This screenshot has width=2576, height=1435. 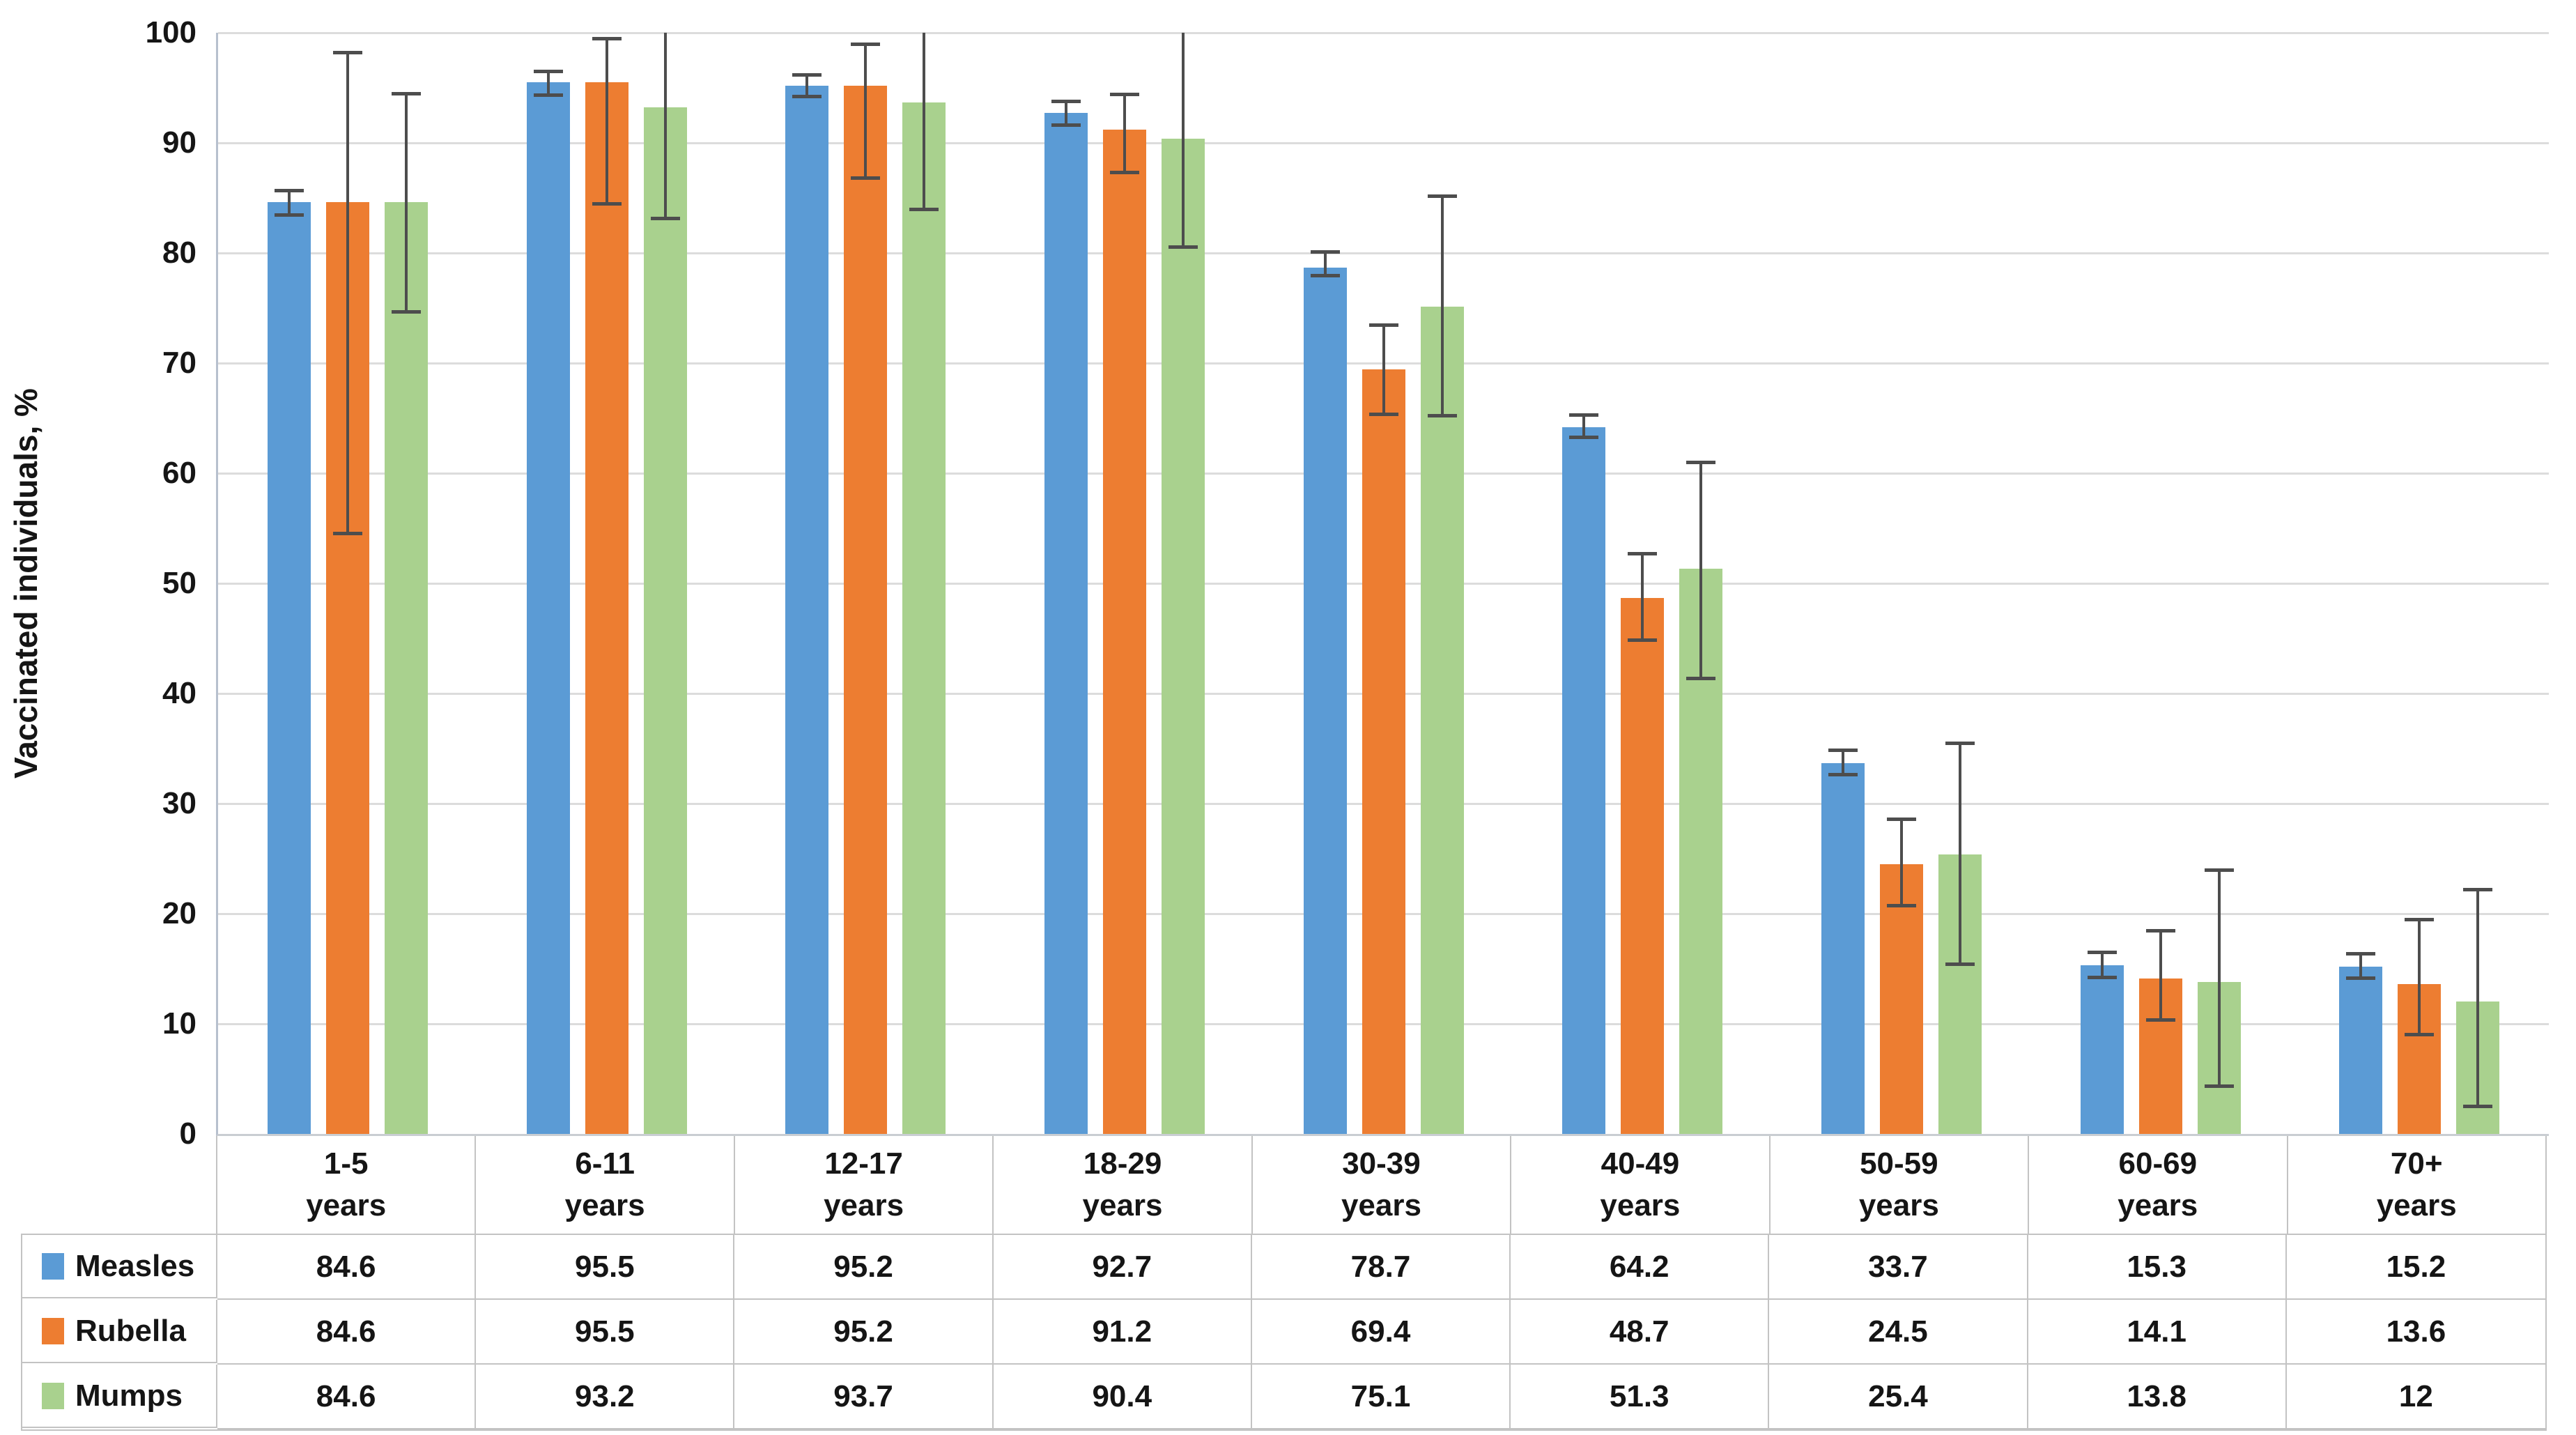 What do you see at coordinates (1901, 999) in the screenshot?
I see `bar-rubella` at bounding box center [1901, 999].